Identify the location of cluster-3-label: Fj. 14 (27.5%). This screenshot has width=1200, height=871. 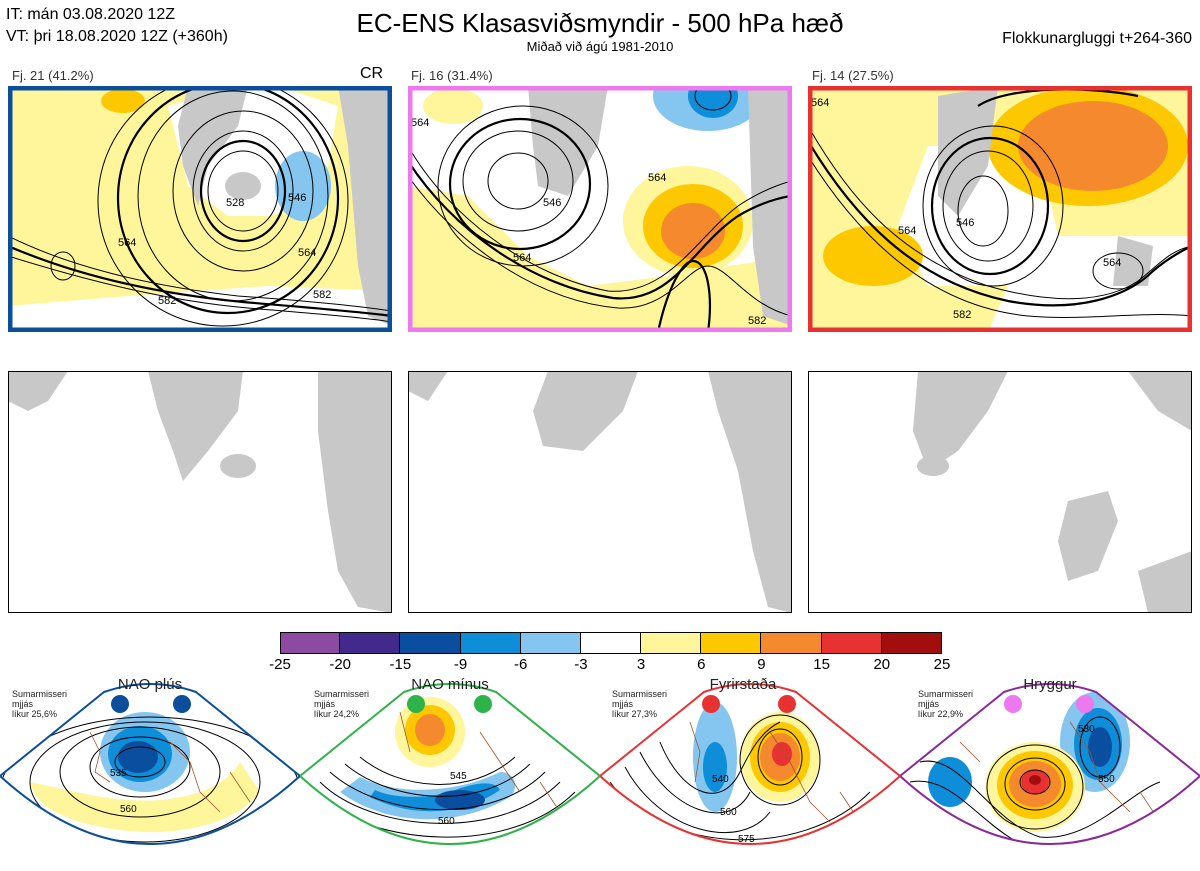
(853, 75).